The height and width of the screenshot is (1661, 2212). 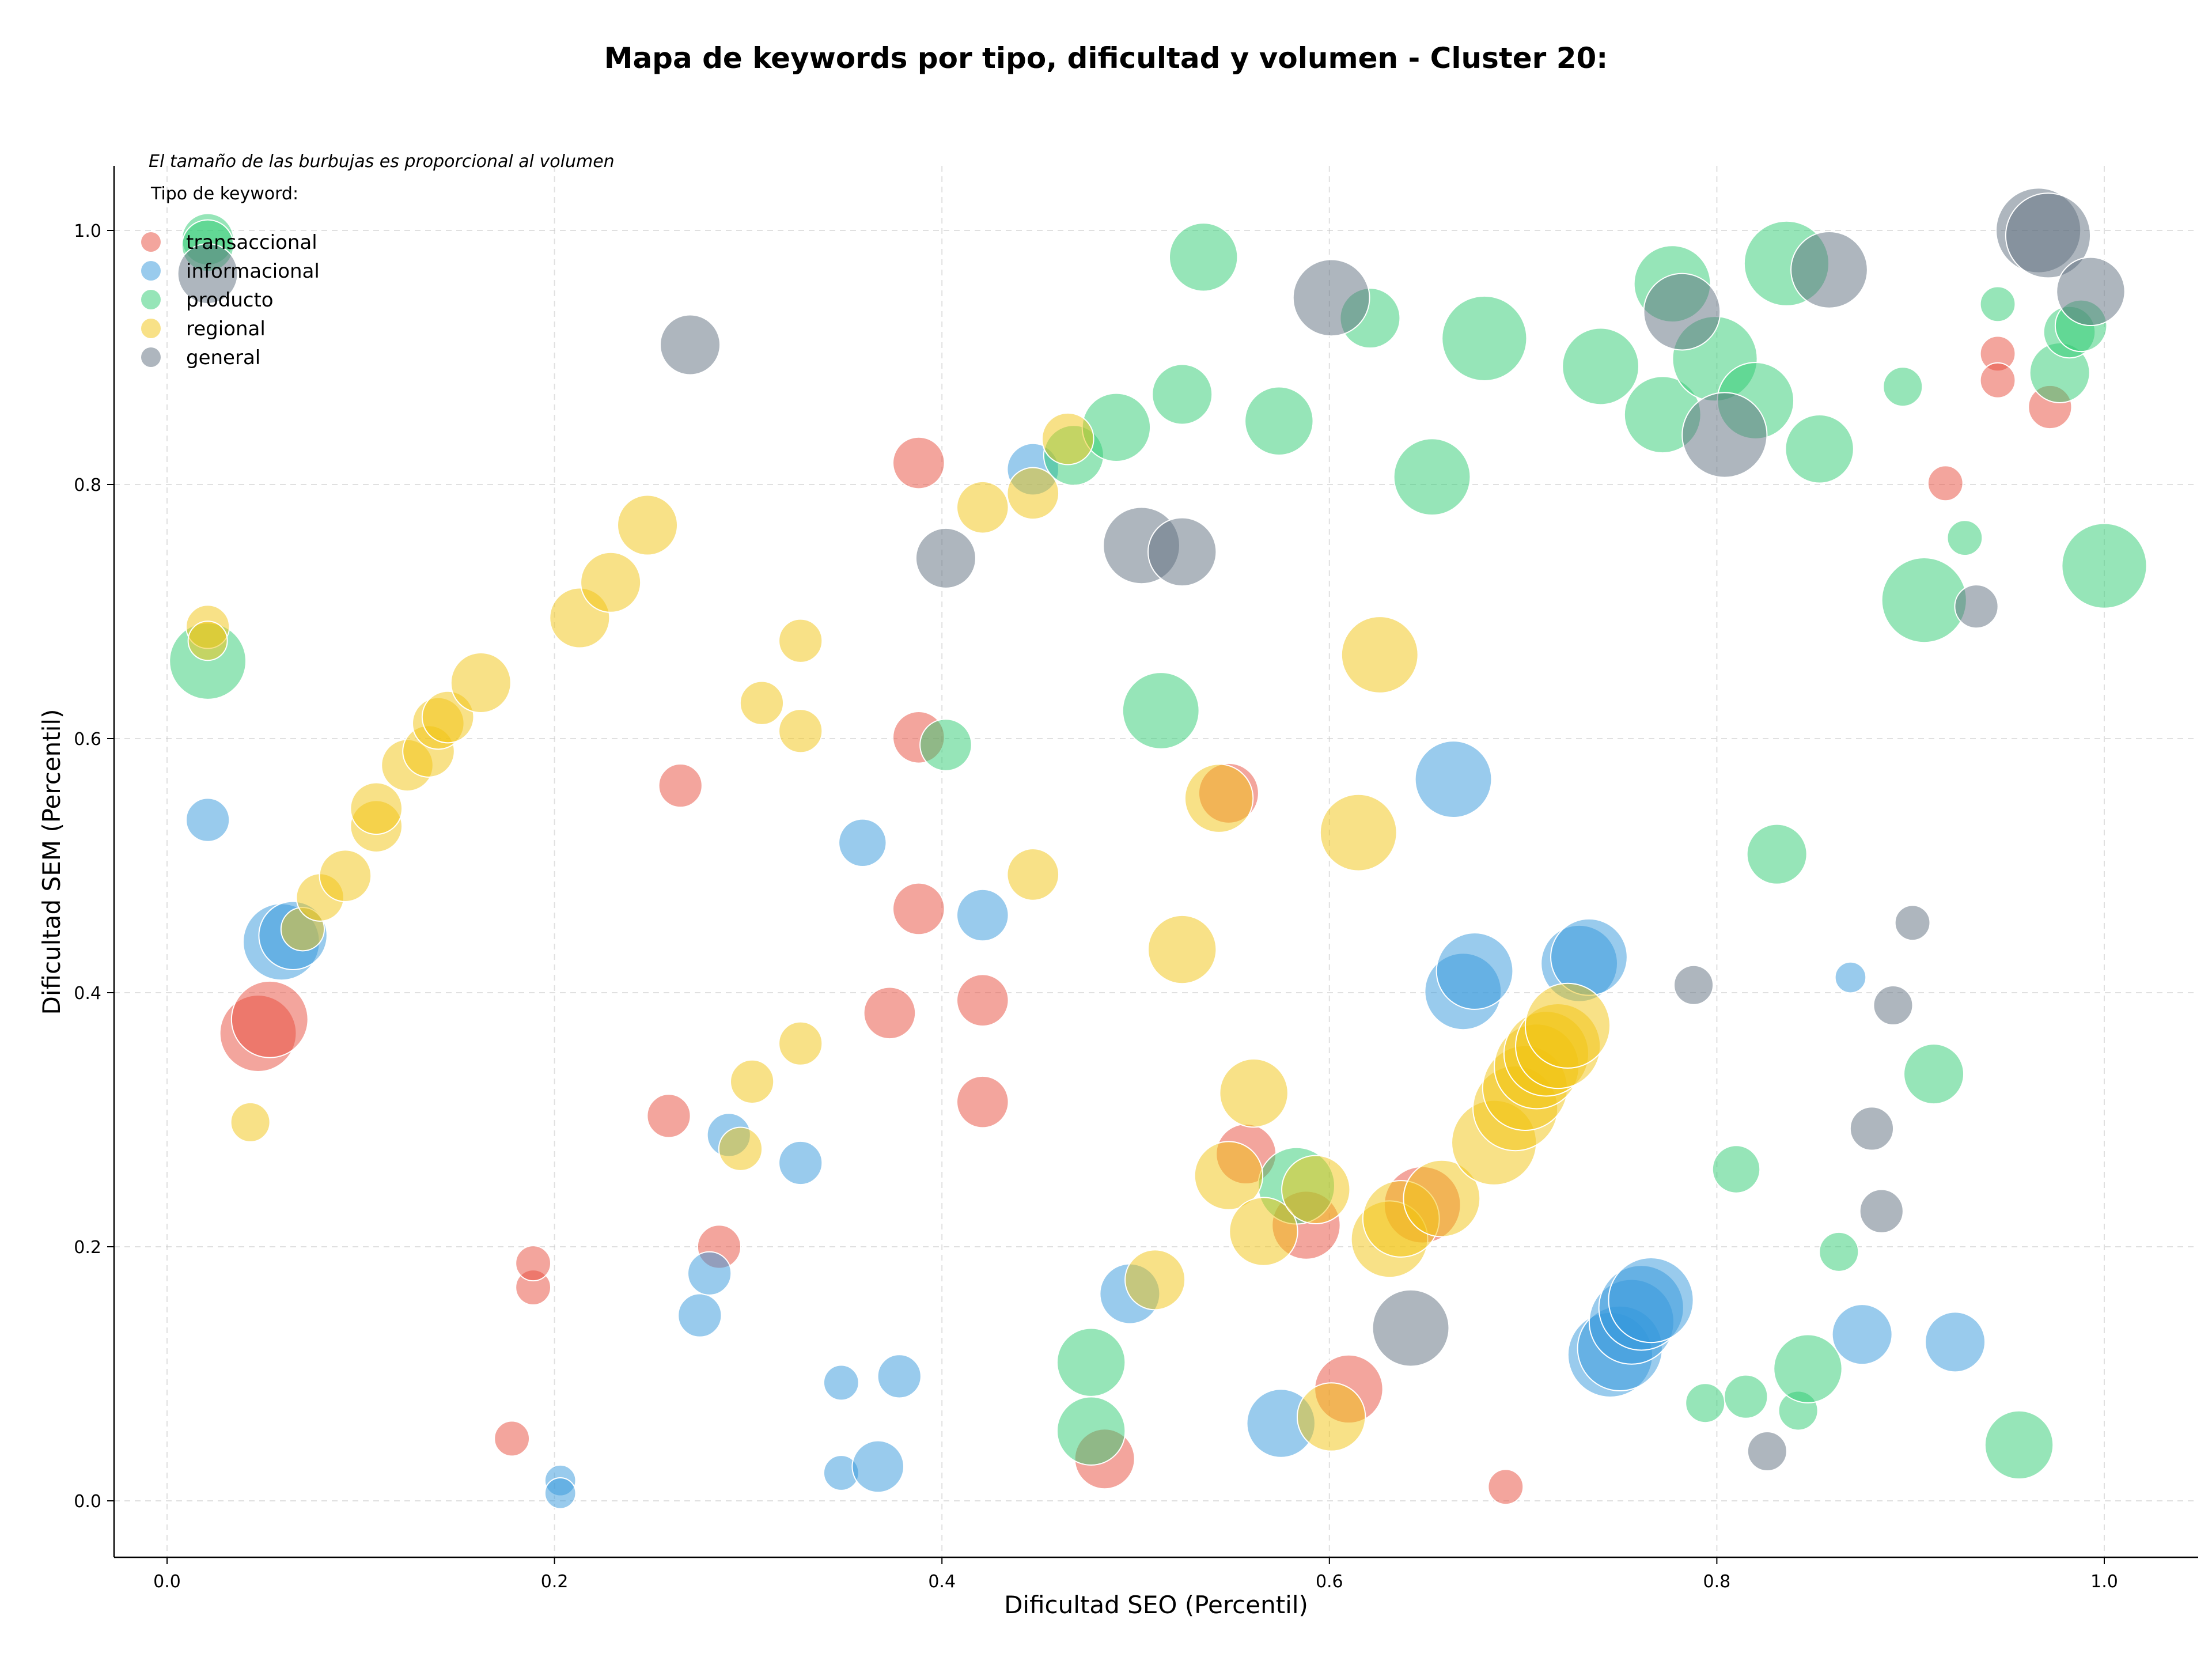 What do you see at coordinates (151, 299) in the screenshot?
I see `legend-marker-producto` at bounding box center [151, 299].